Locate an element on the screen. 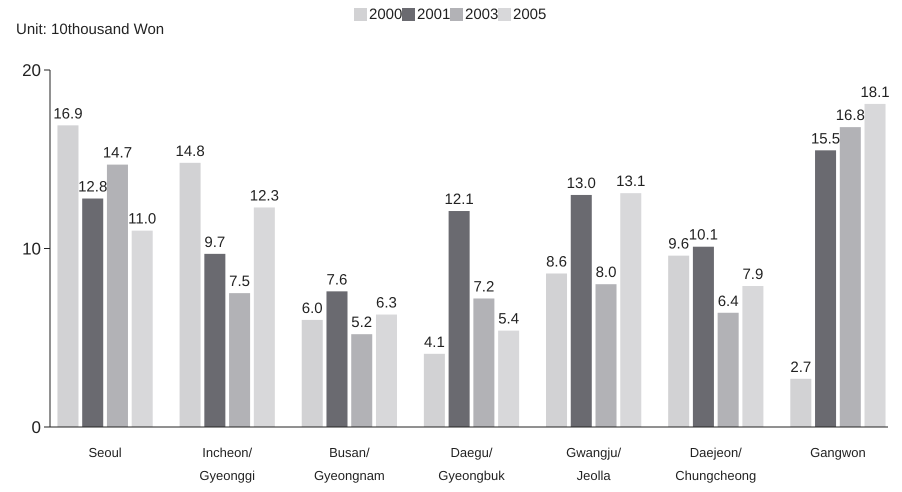 The image size is (902, 492). y-tick-label: 20 is located at coordinates (31, 70).